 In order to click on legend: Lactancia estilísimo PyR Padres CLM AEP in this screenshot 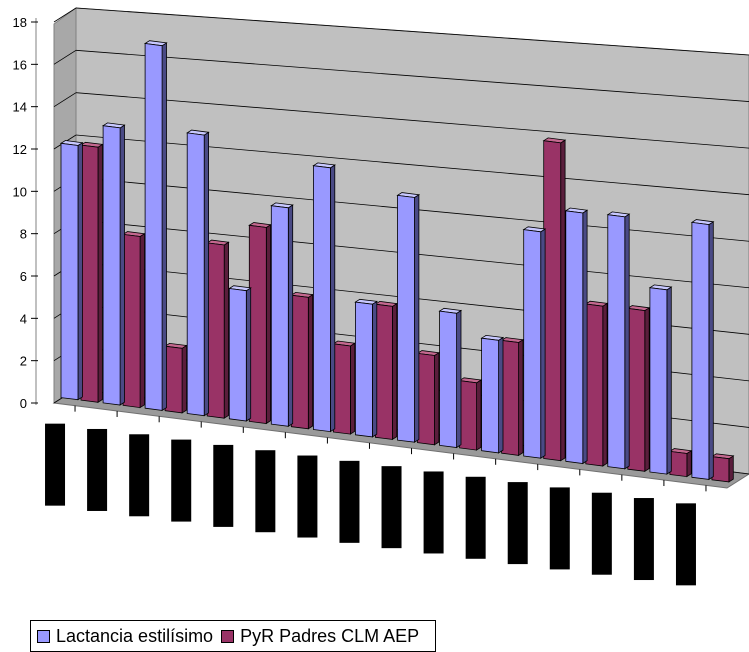, I will do `click(233, 636)`.